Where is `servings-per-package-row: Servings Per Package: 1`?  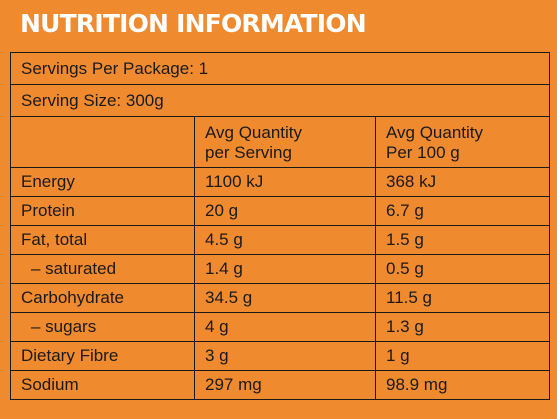 servings-per-package-row: Servings Per Package: 1 is located at coordinates (280, 68).